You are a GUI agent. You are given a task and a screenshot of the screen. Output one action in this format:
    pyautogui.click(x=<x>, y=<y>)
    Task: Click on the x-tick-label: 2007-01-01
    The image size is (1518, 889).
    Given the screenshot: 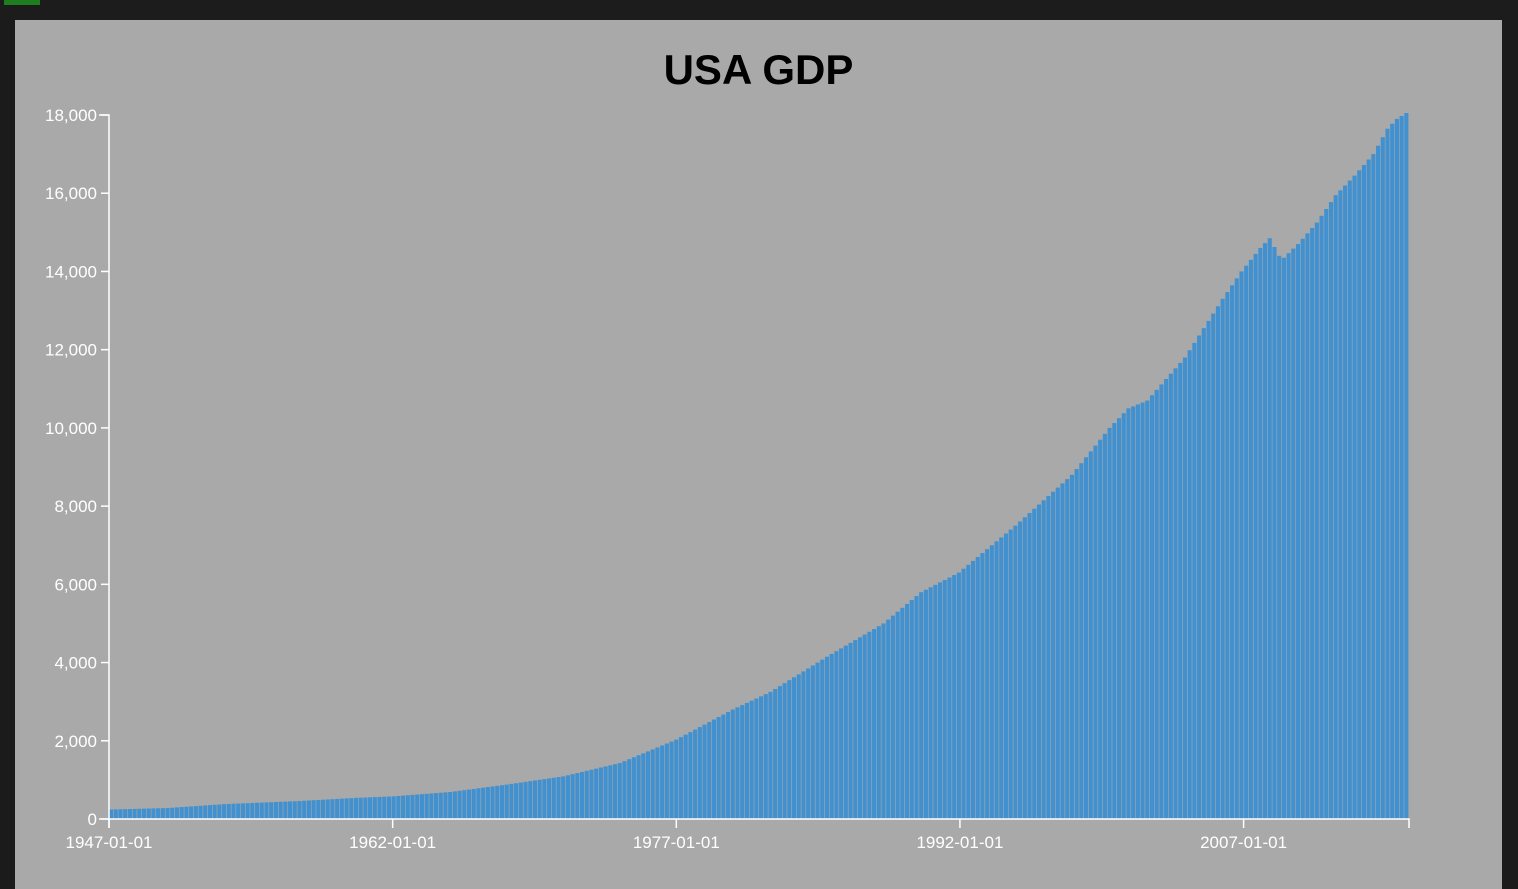 What is the action you would take?
    pyautogui.click(x=1243, y=842)
    